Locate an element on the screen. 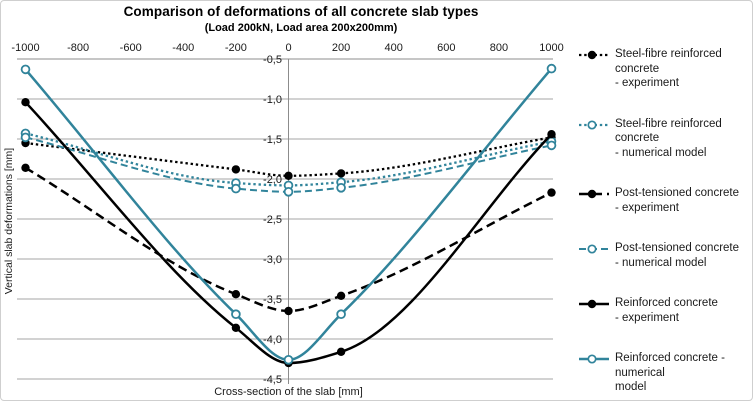 Image resolution: width=753 pixels, height=401 pixels. legend-item-4: Reinforced concrete - experiment is located at coordinates (664, 310).